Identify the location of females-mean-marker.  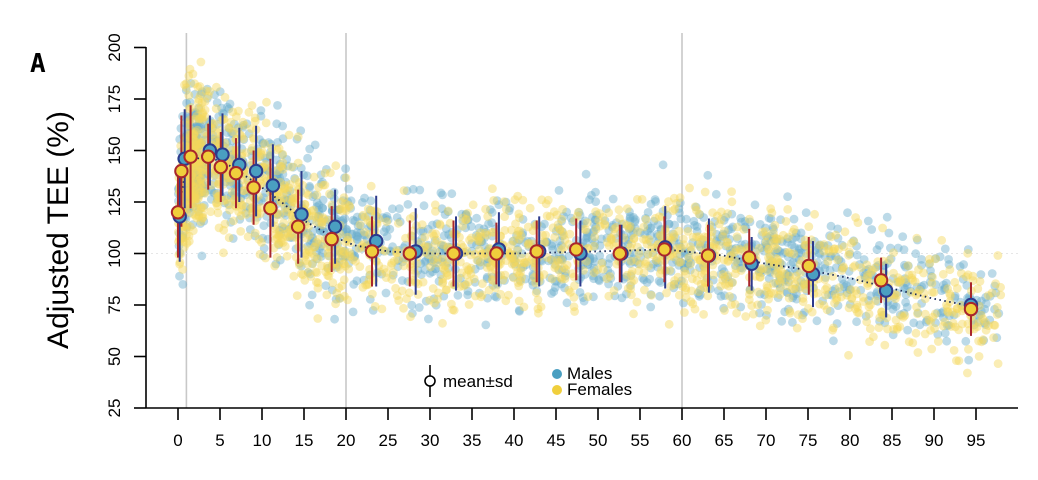
(409, 253).